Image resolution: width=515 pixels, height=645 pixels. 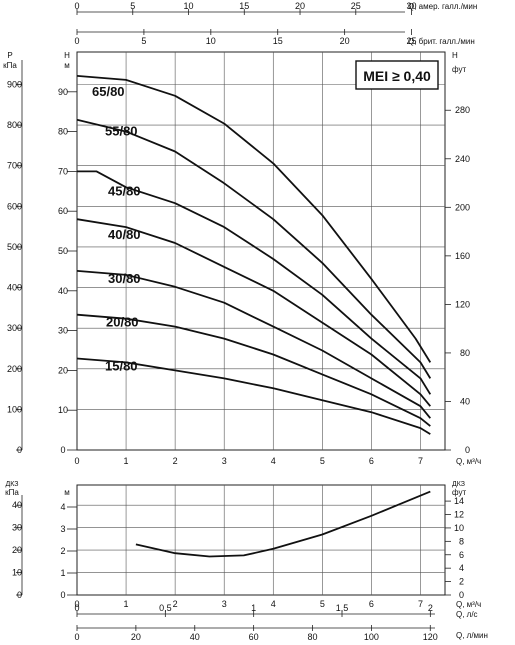 What do you see at coordinates (67, 492) in the screenshot?
I see `npsh-meter-axis-unit: м` at bounding box center [67, 492].